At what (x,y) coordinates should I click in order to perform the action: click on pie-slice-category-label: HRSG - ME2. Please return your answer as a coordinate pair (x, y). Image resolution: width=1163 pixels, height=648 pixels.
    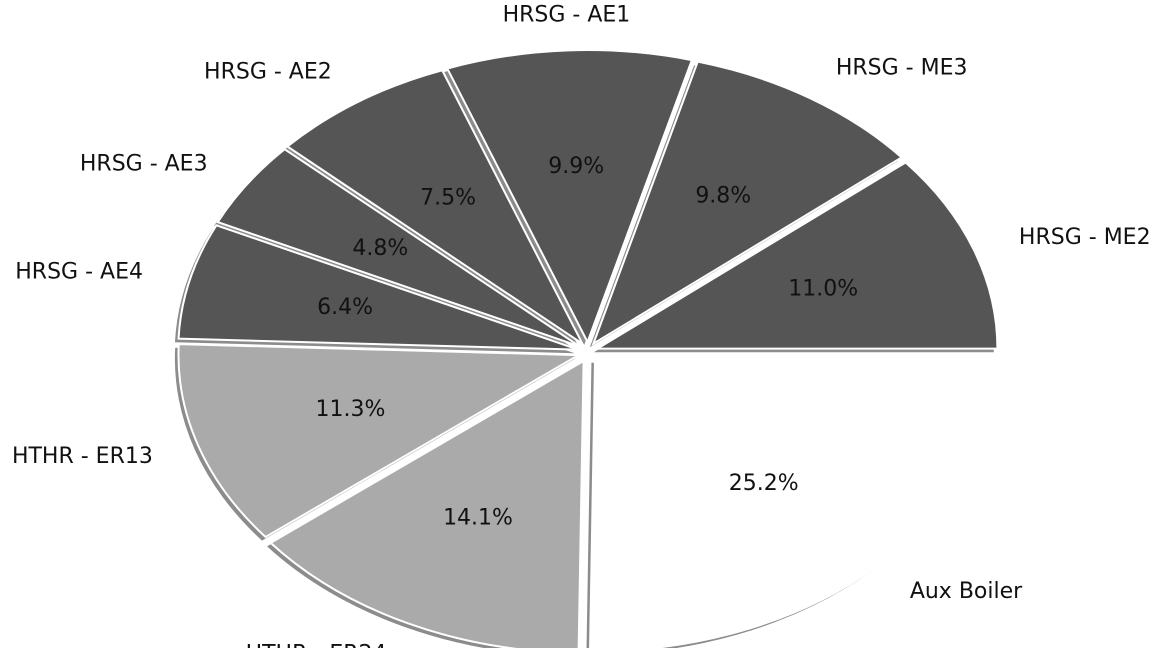
    Looking at the image, I should click on (1085, 237).